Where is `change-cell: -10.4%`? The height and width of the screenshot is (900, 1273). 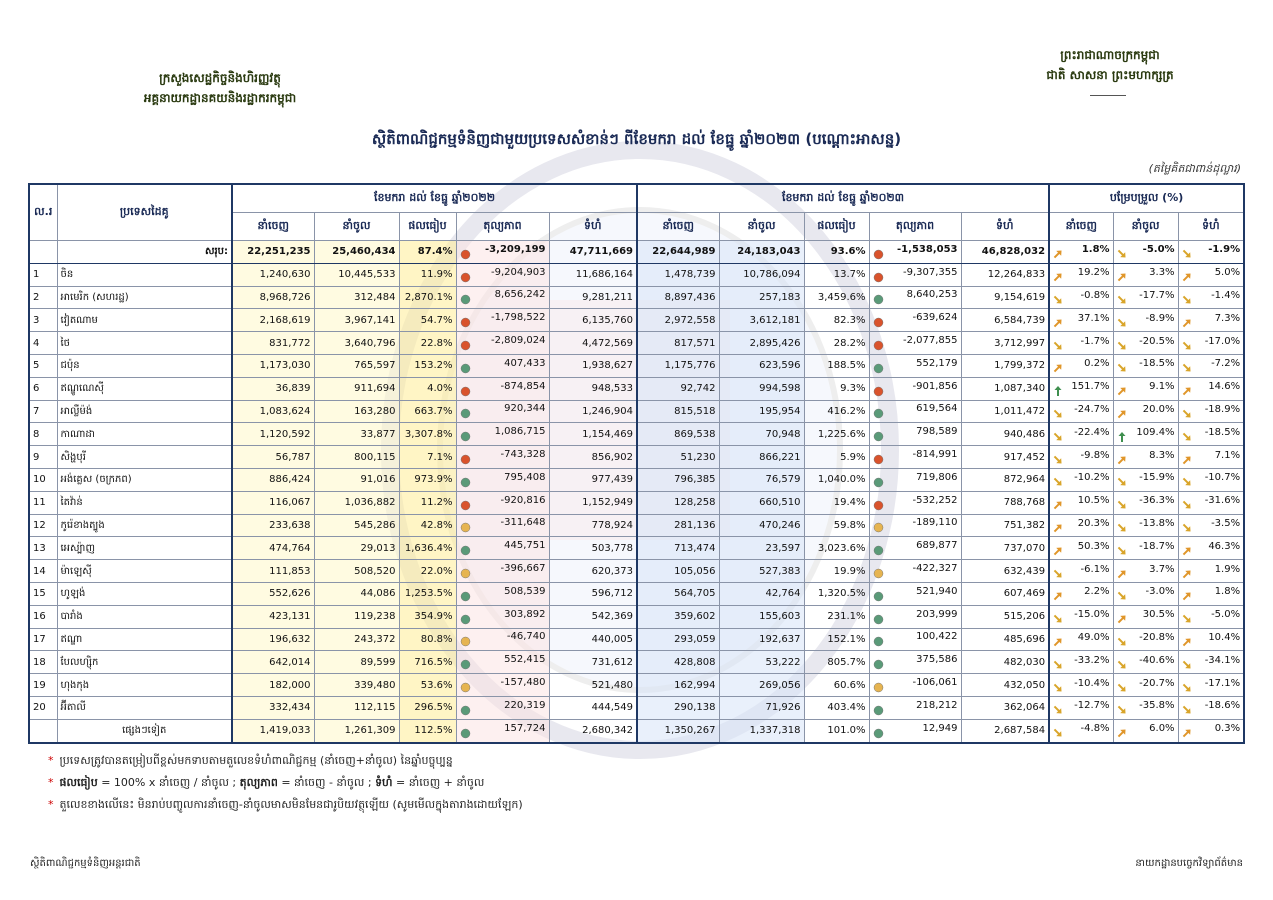
change-cell: -10.4% is located at coordinates (1081, 685).